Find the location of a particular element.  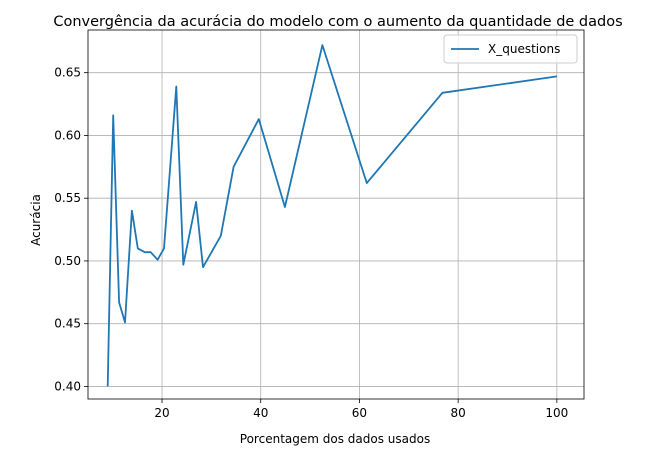

y-tick-label: 0.45 is located at coordinates (67, 324).